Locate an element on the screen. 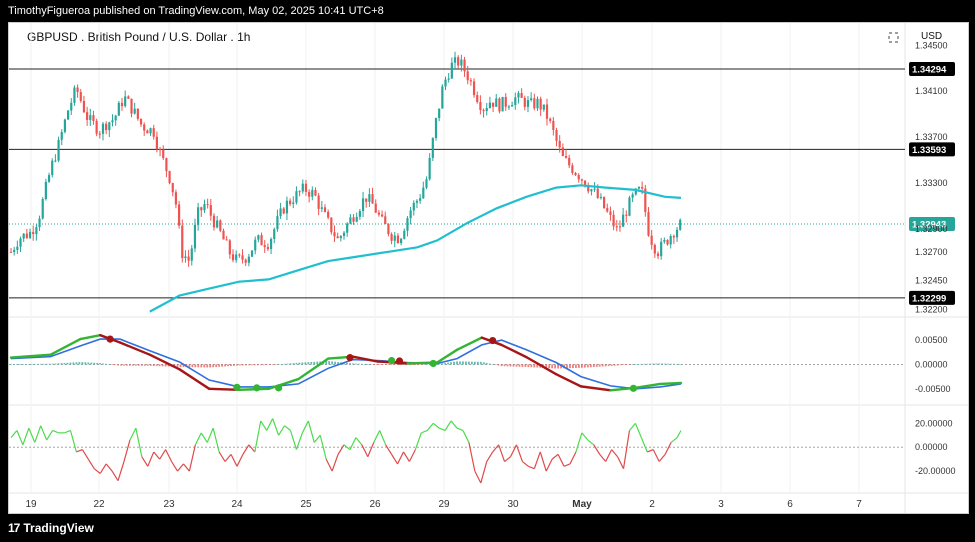  fullscreen-icon is located at coordinates (893, 37).